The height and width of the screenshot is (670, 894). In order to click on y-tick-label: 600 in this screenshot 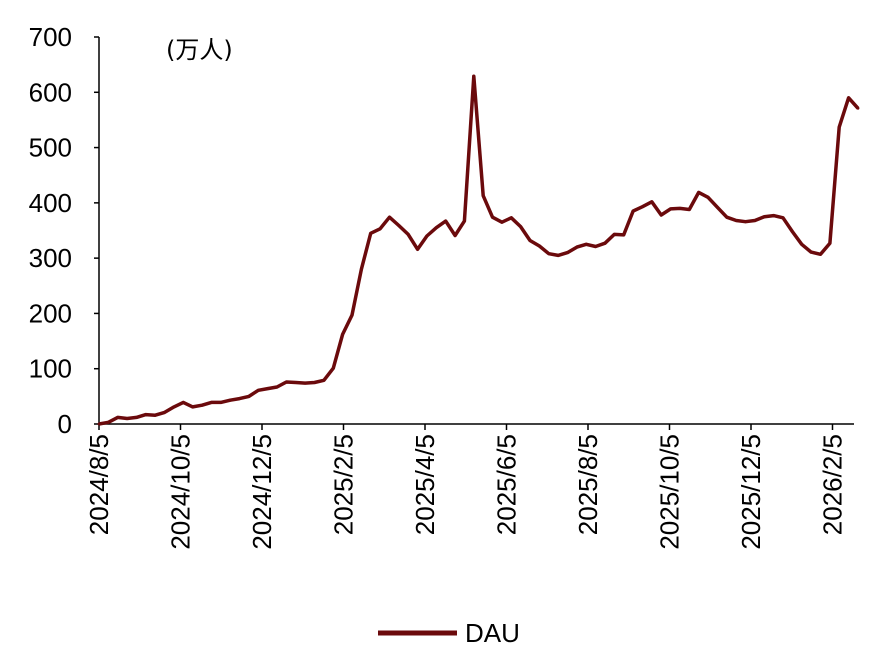, I will do `click(50, 92)`.